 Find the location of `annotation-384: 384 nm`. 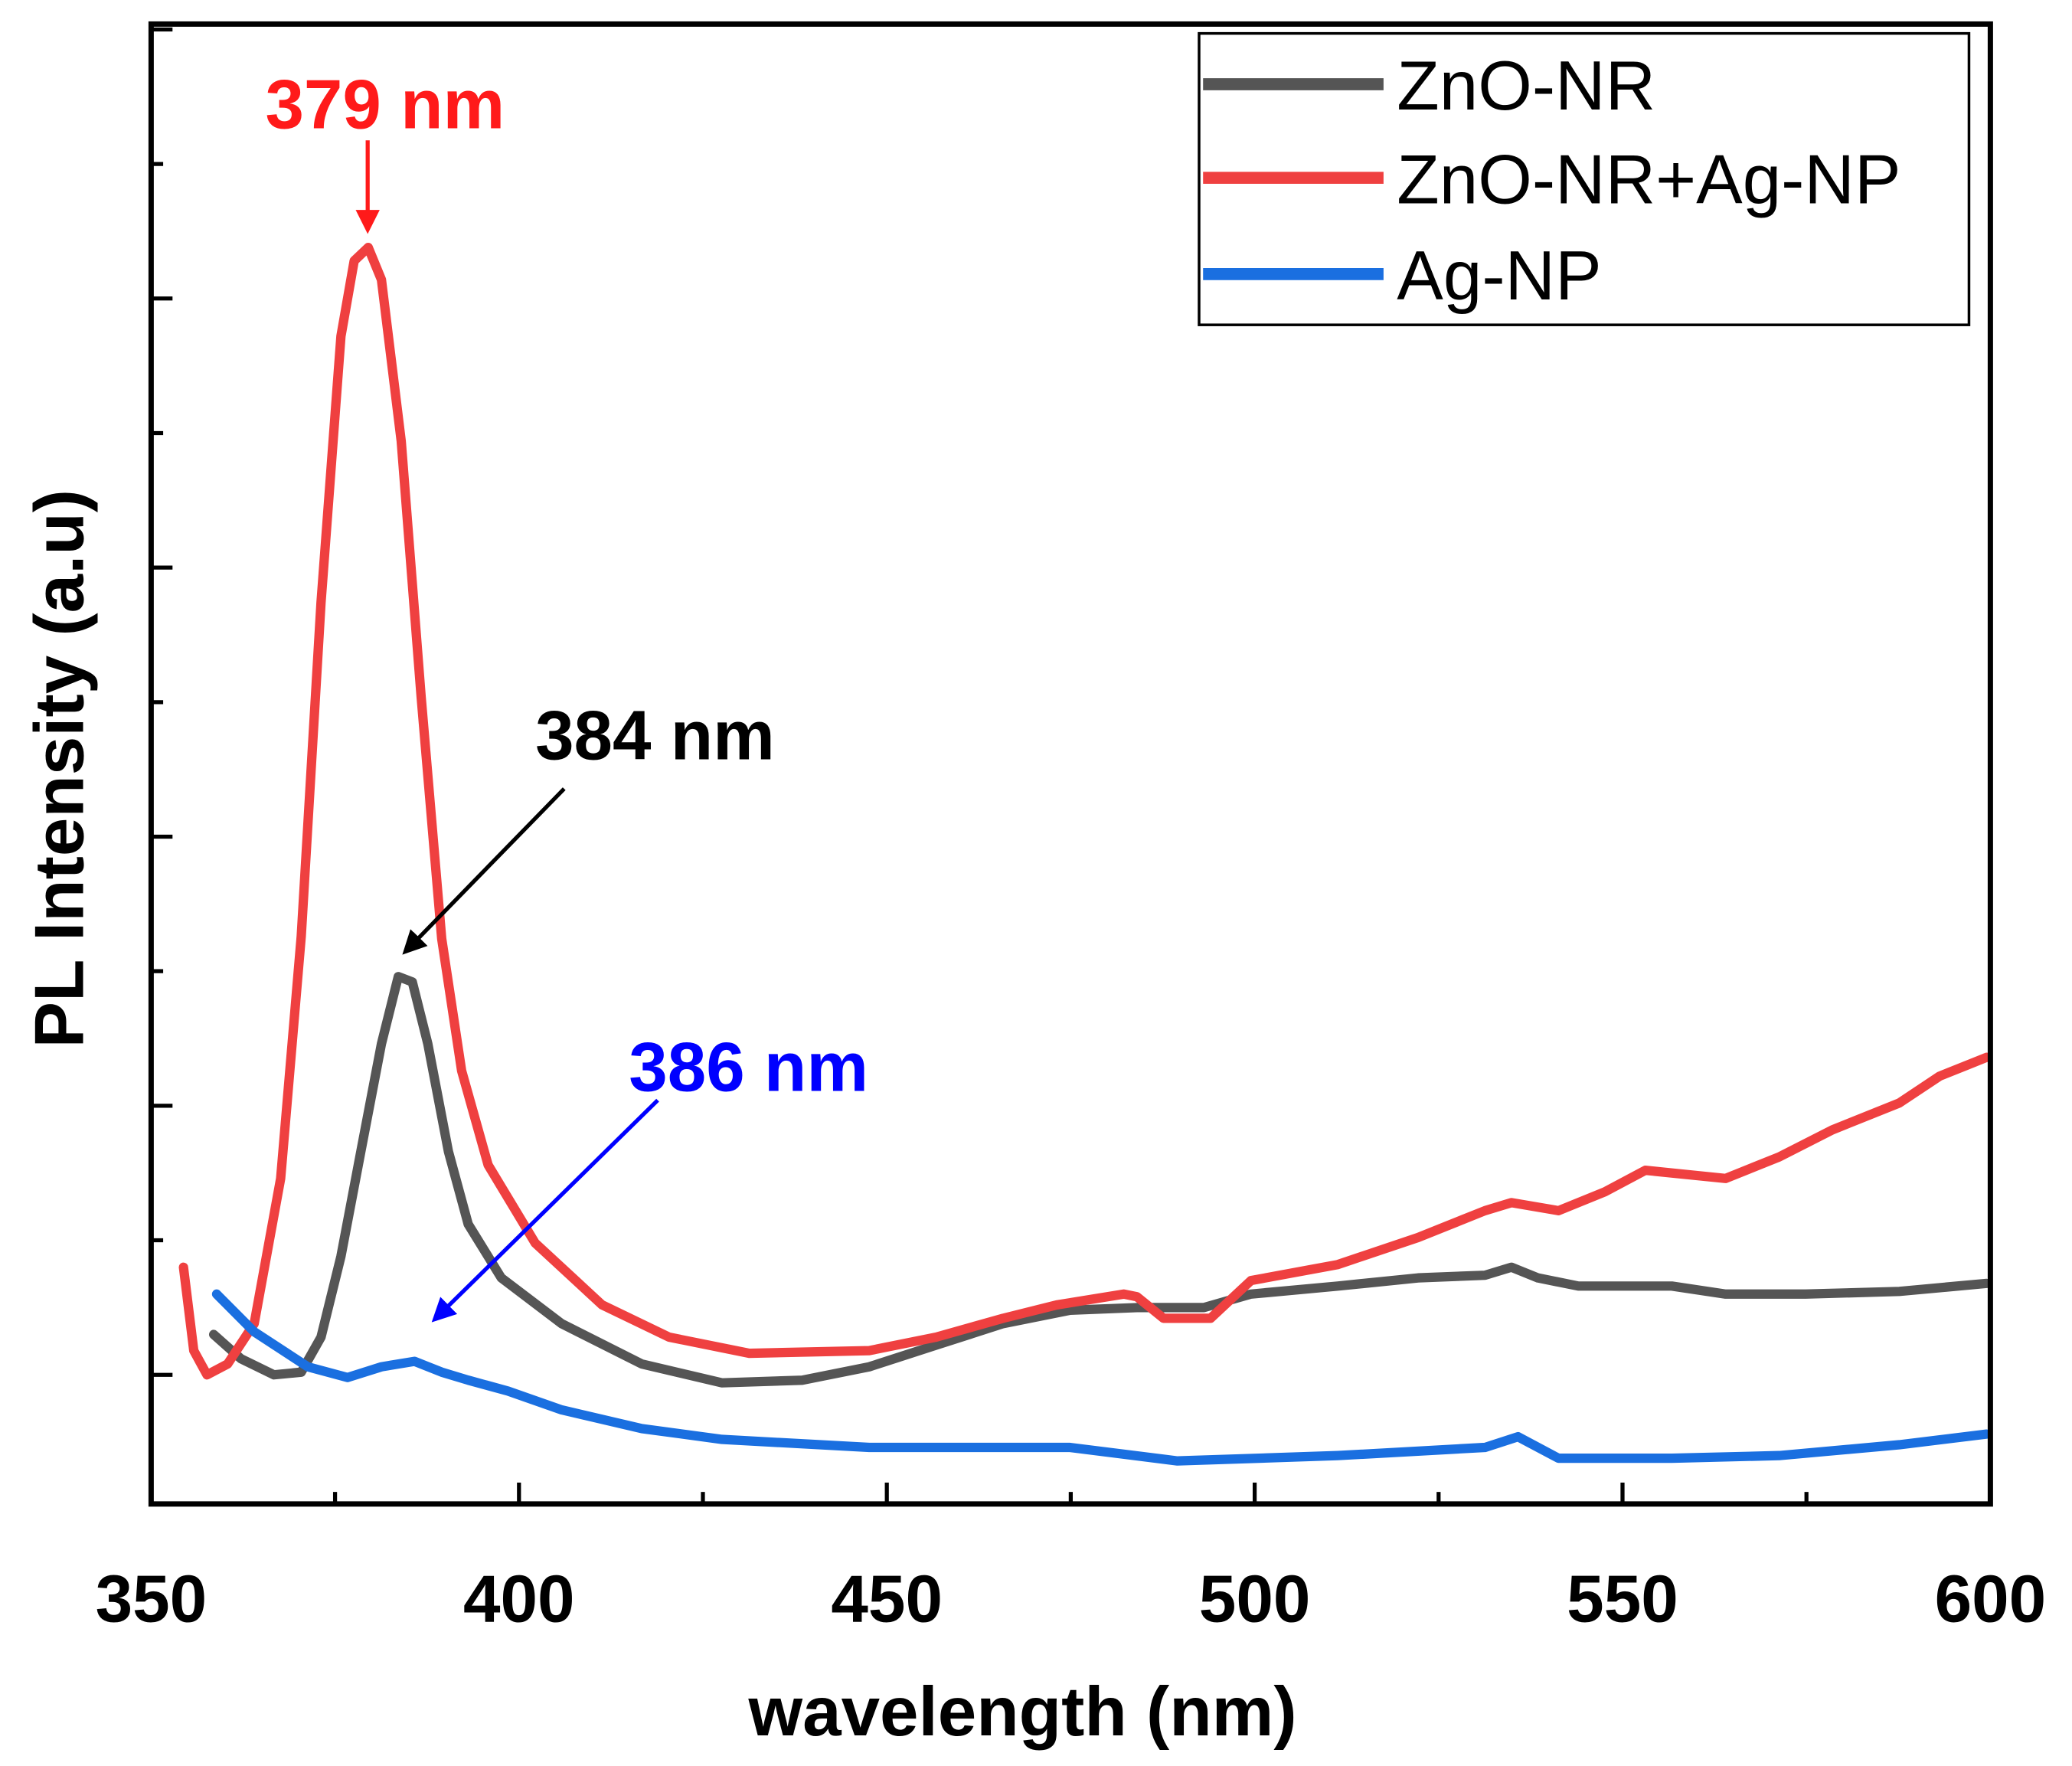

annotation-384: 384 nm is located at coordinates (588, 826).